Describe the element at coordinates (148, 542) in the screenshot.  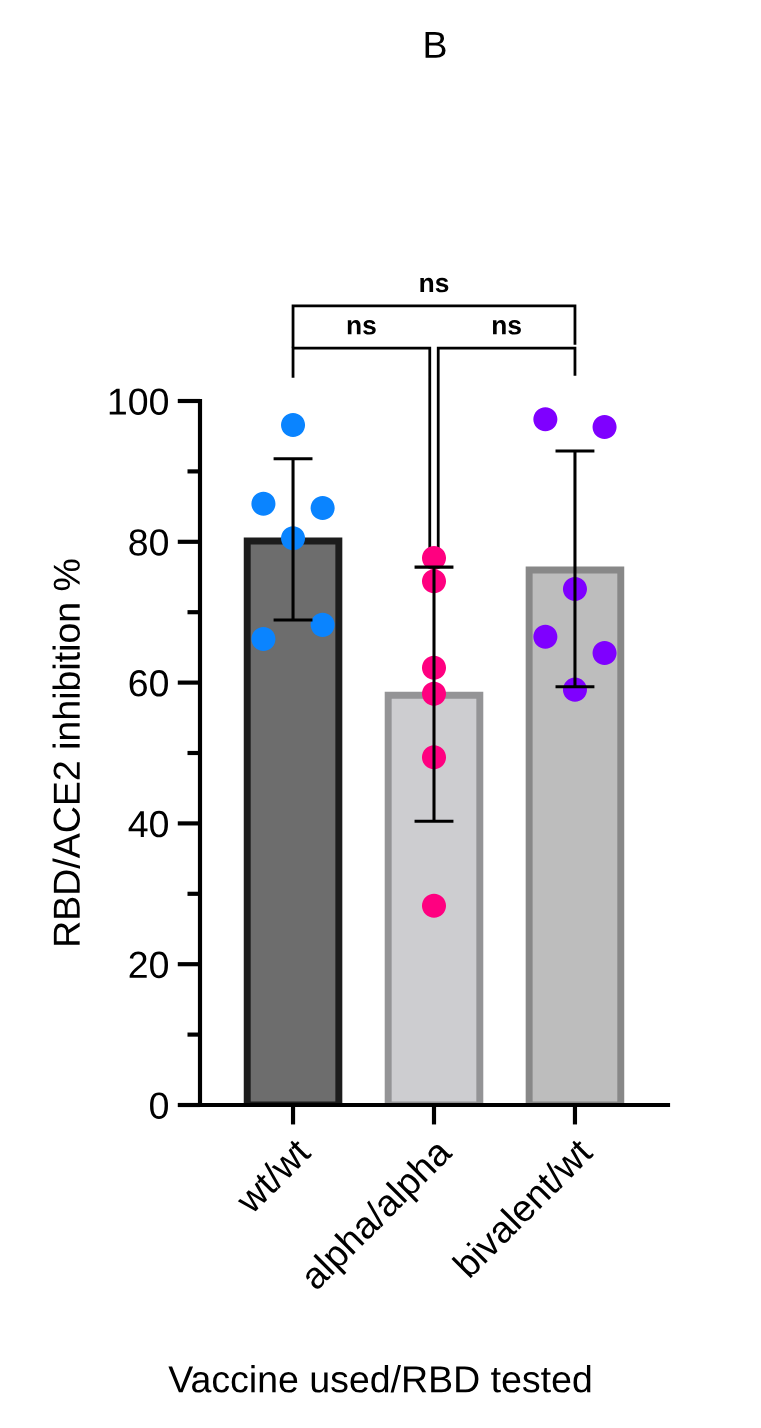
I see `y-tick-label: 80` at that location.